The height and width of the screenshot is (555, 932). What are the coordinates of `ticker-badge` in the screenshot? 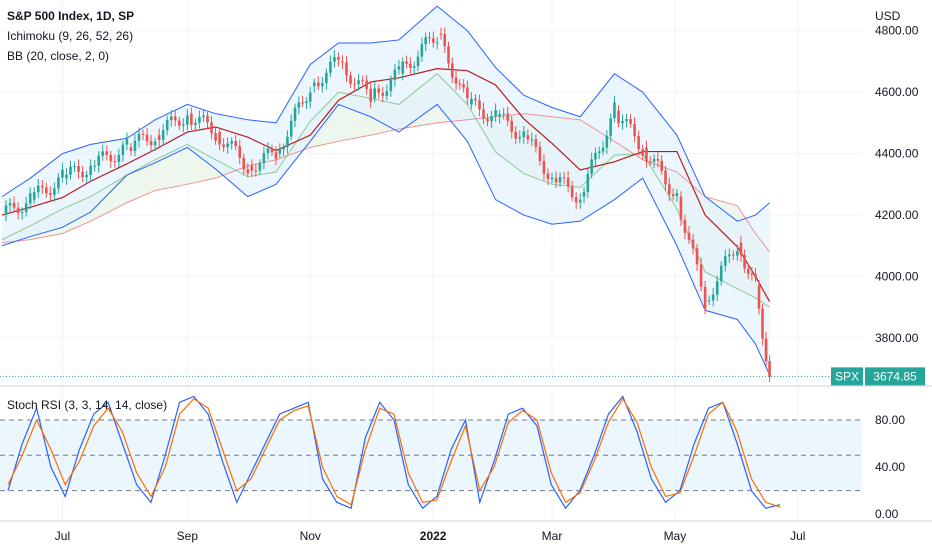 It's located at (847, 376).